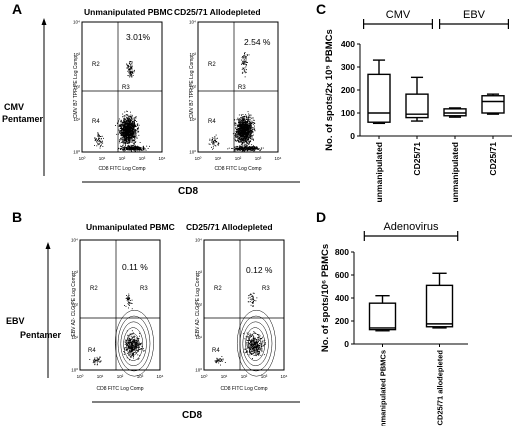  What do you see at coordinates (41, 335) in the screenshot?
I see `panel-b-row-label-2: Pentamer` at bounding box center [41, 335].